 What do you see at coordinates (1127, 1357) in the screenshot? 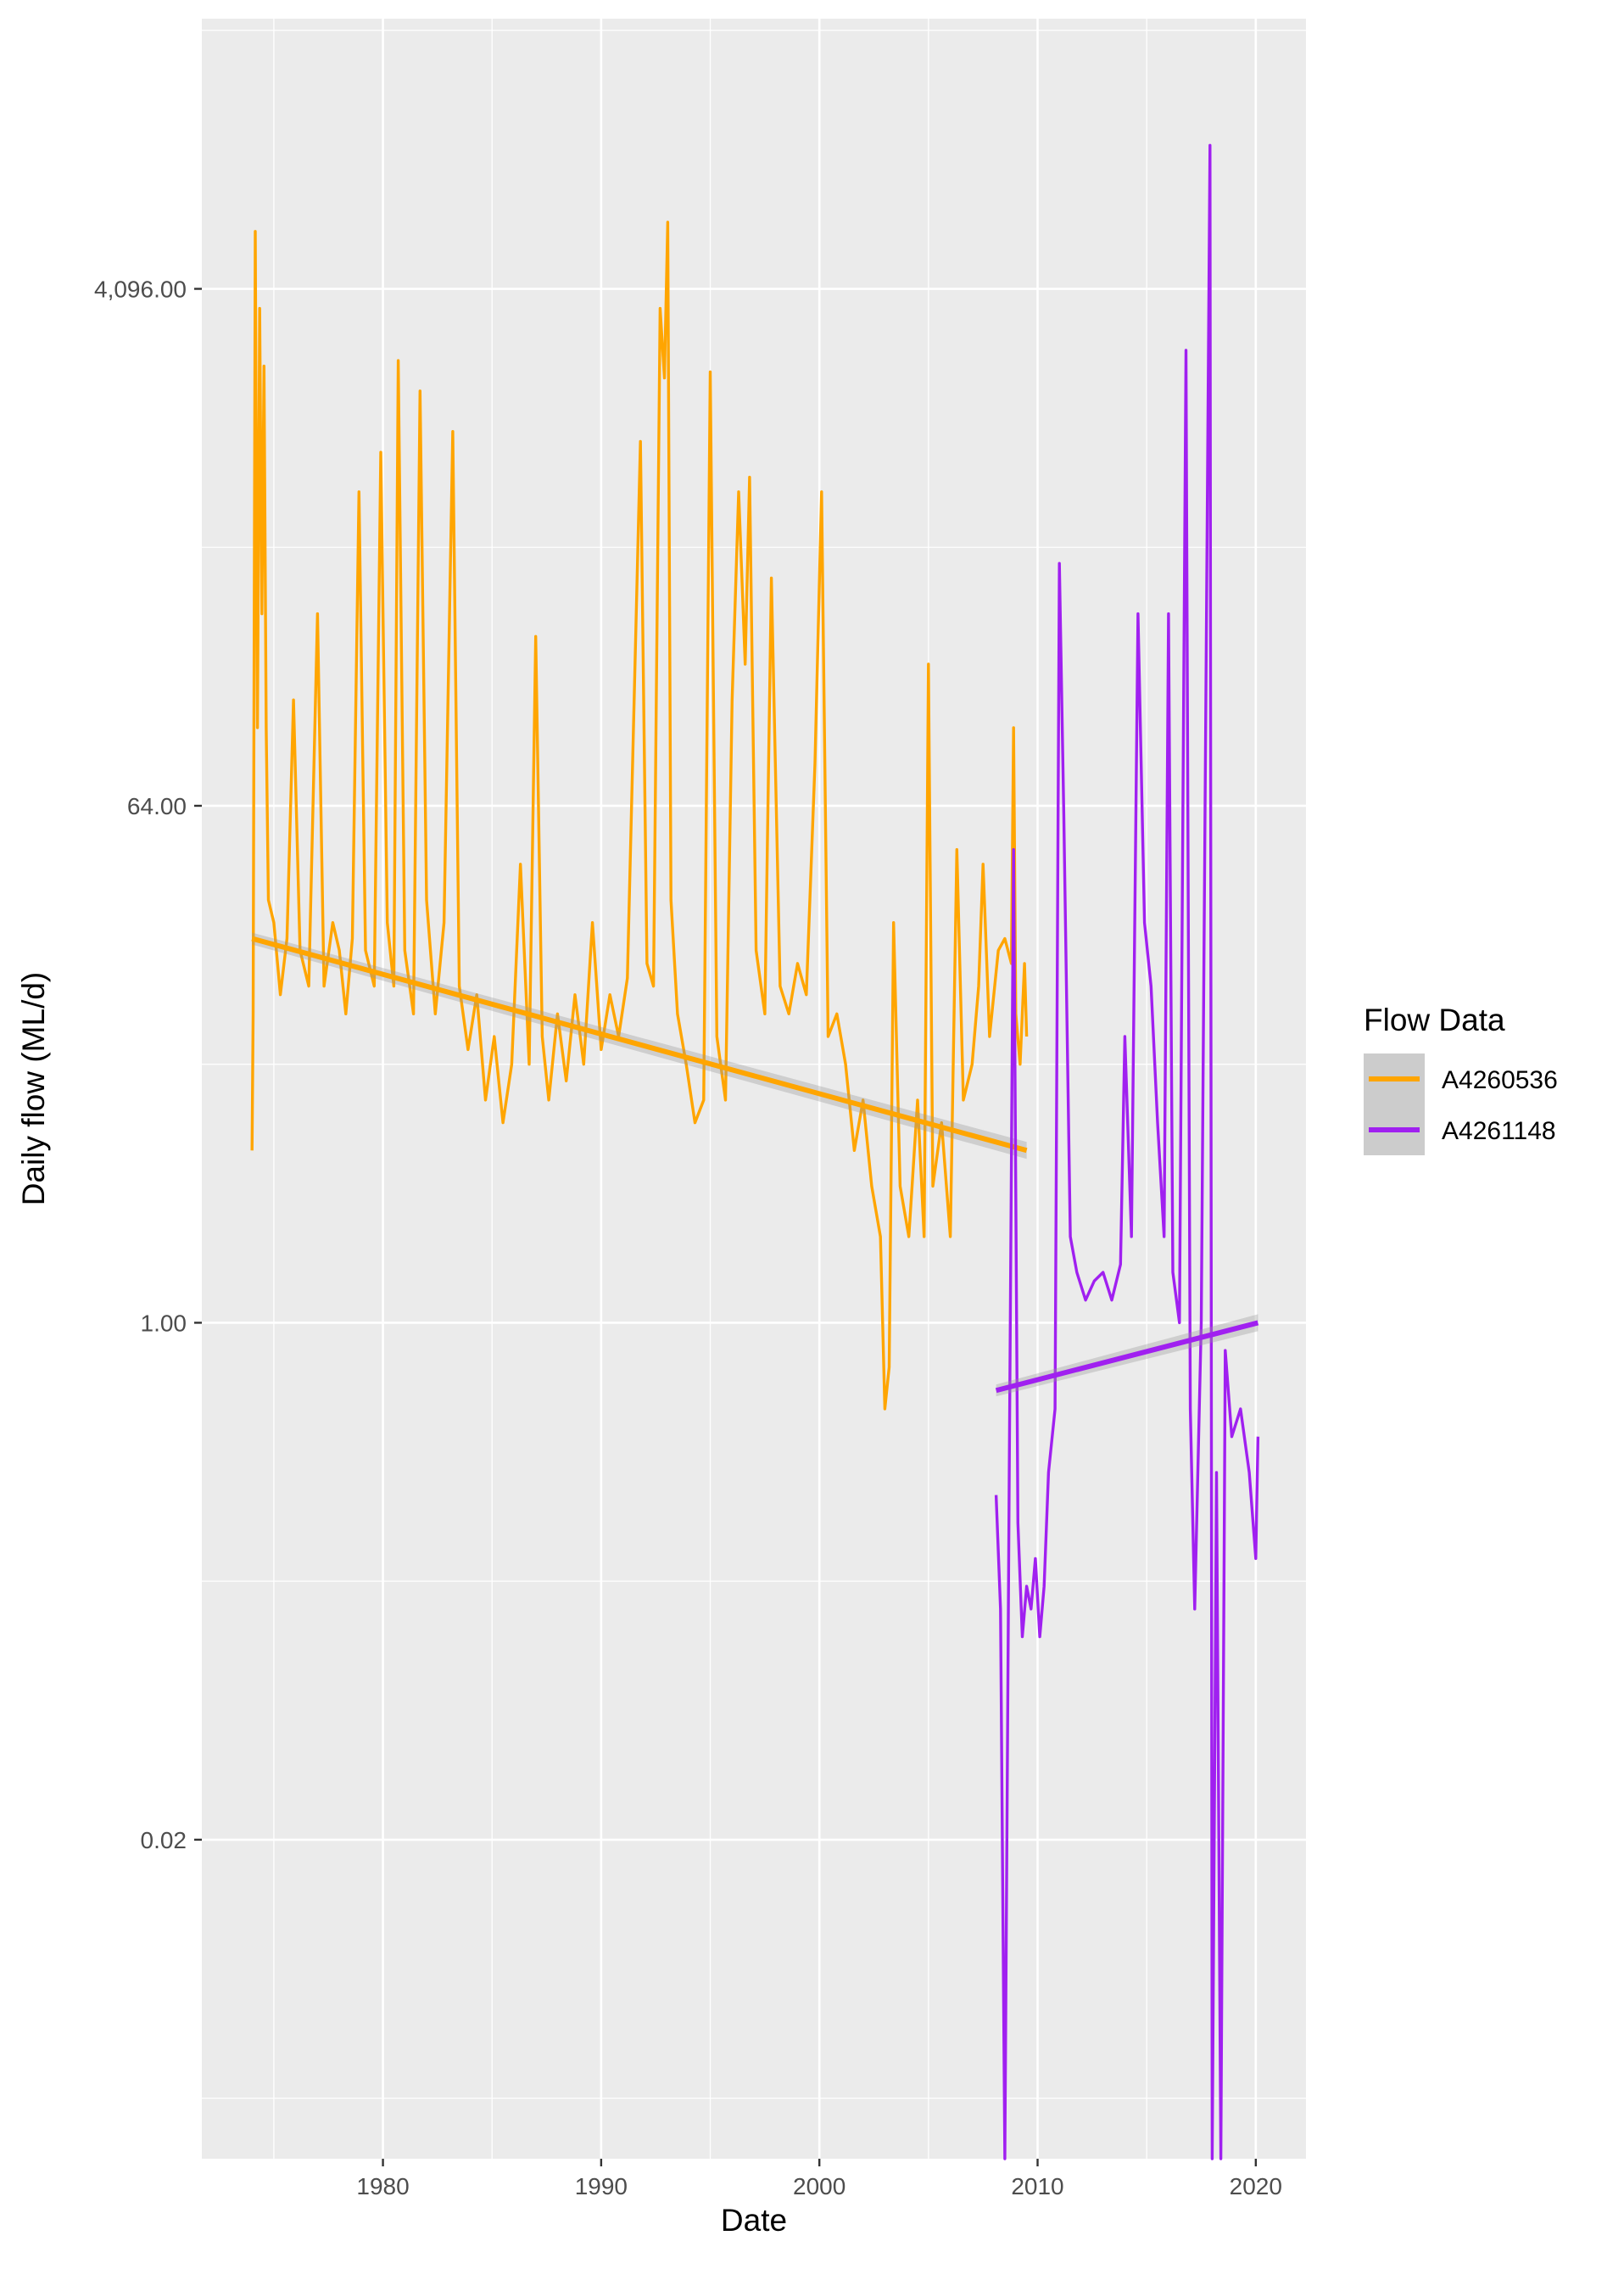
I see `trend-line-A4261148` at bounding box center [1127, 1357].